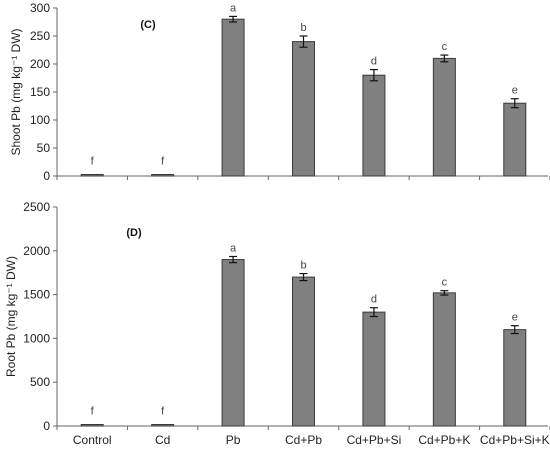 The height and width of the screenshot is (453, 550). Describe the element at coordinates (233, 440) in the screenshot. I see `x-category-label: Pb` at that location.